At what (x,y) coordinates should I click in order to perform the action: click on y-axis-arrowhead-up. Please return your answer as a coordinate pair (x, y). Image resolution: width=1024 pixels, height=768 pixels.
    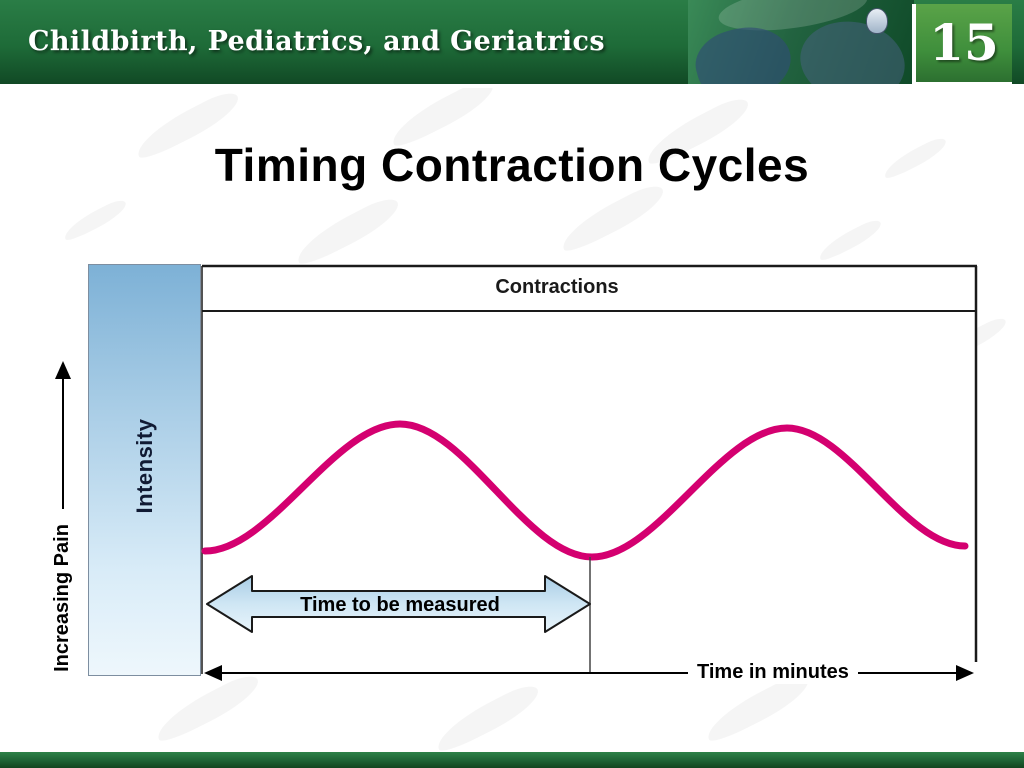
    Looking at the image, I should click on (63, 370).